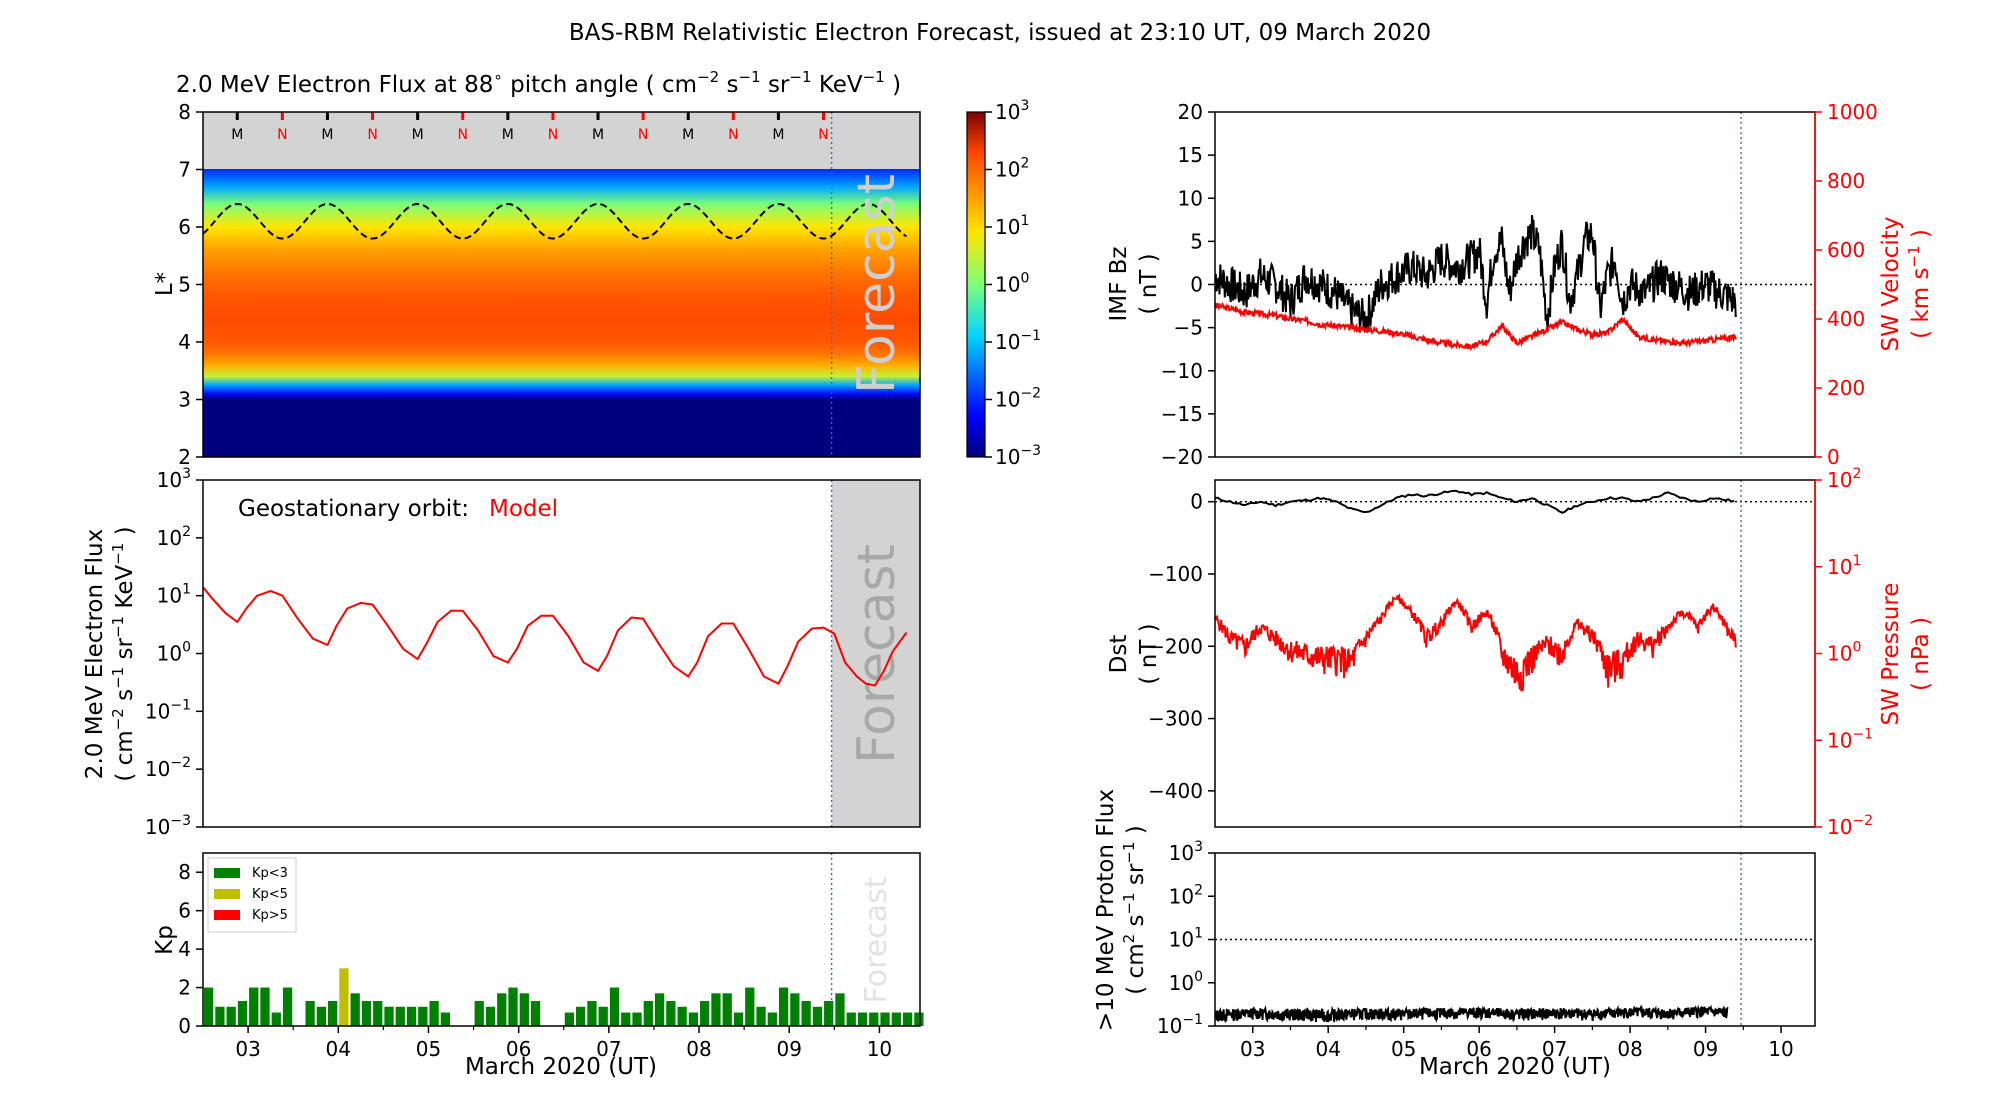 Image resolution: width=2000 pixels, height=1105 pixels. Describe the element at coordinates (398, 509) in the screenshot. I see `geo-orbit-annotation: Geostationary orbit: Model` at that location.